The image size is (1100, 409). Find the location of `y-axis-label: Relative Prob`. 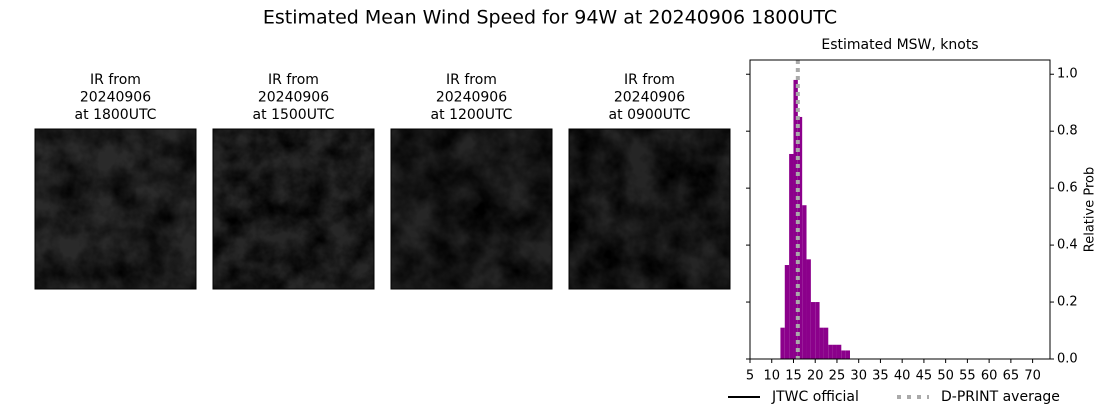

y-axis-label: Relative Prob is located at coordinates (1090, 209).